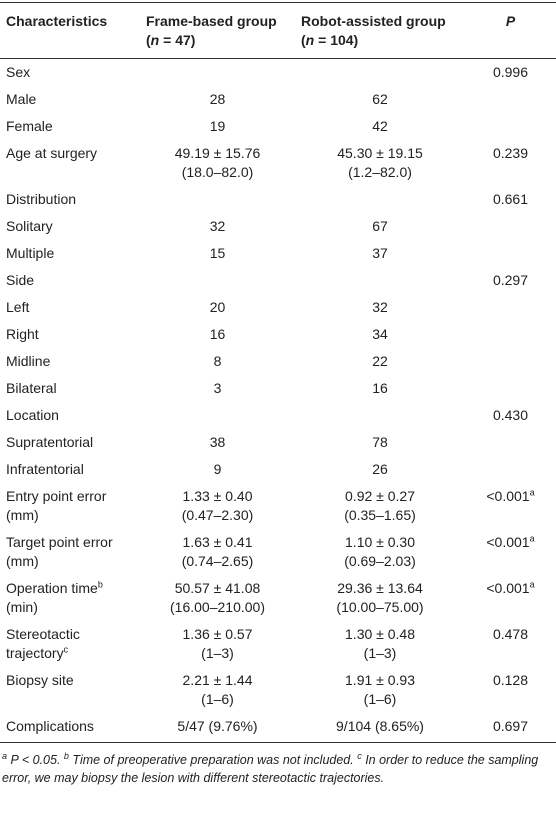  I want to click on table-cell: 5/47 (9.76%), so click(217, 728).